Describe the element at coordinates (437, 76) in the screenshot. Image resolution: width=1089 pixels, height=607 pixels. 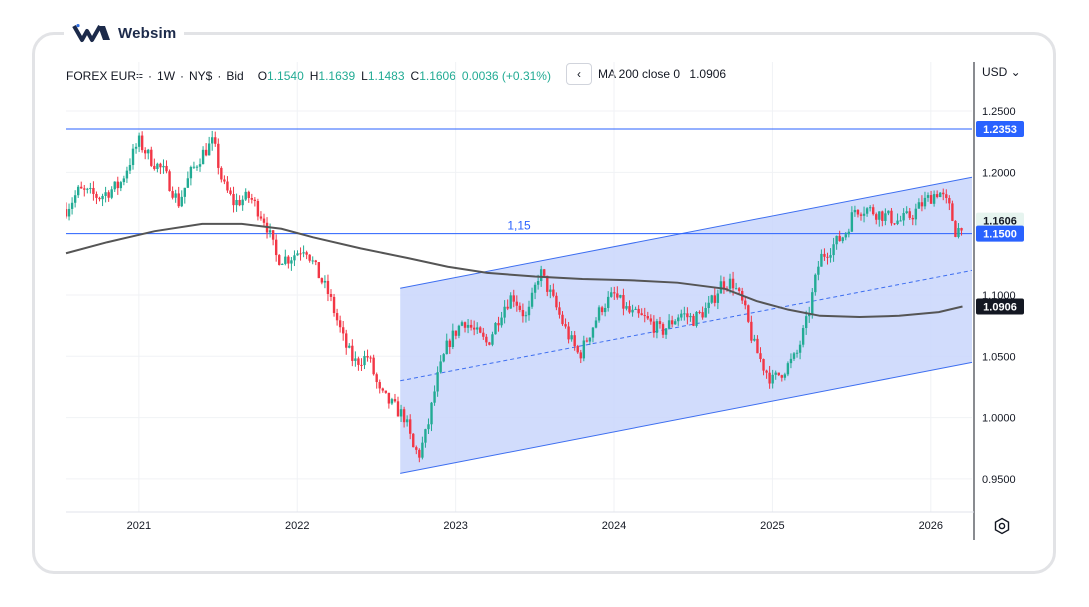
I see `close-value: 1.1606` at that location.